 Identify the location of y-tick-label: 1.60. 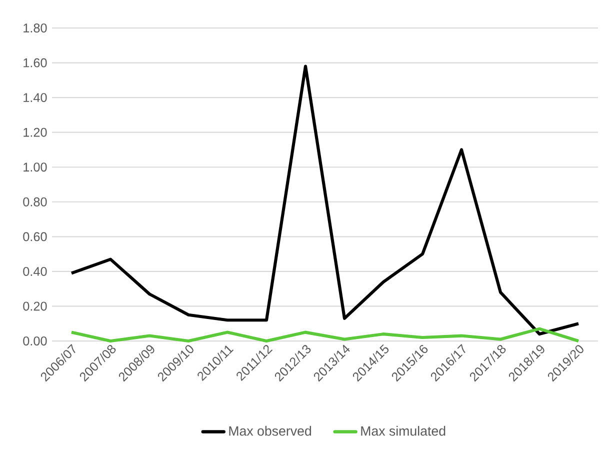
(35, 63).